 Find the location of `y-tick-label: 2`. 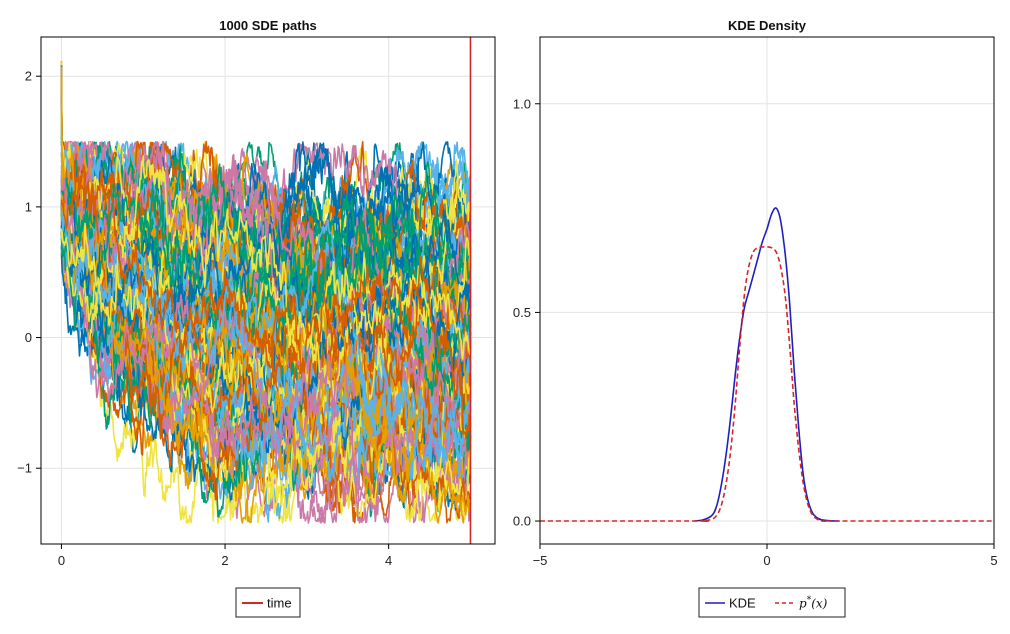

y-tick-label: 2 is located at coordinates (28, 76).